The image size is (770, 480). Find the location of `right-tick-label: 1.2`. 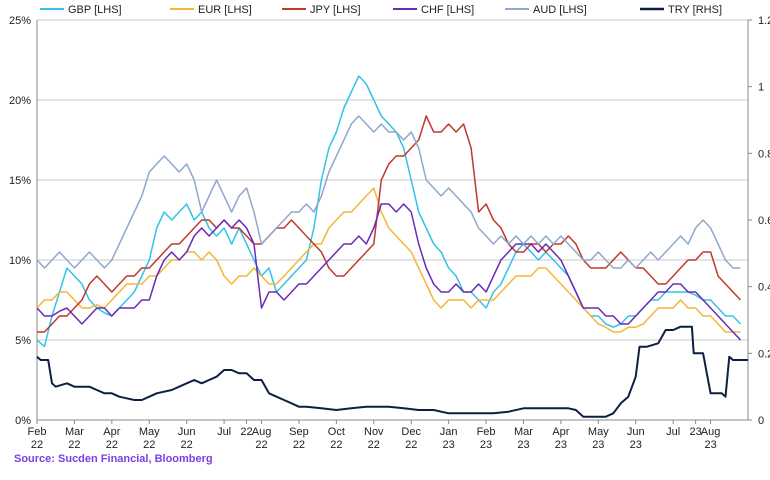

right-tick-label: 1.2 is located at coordinates (764, 21).